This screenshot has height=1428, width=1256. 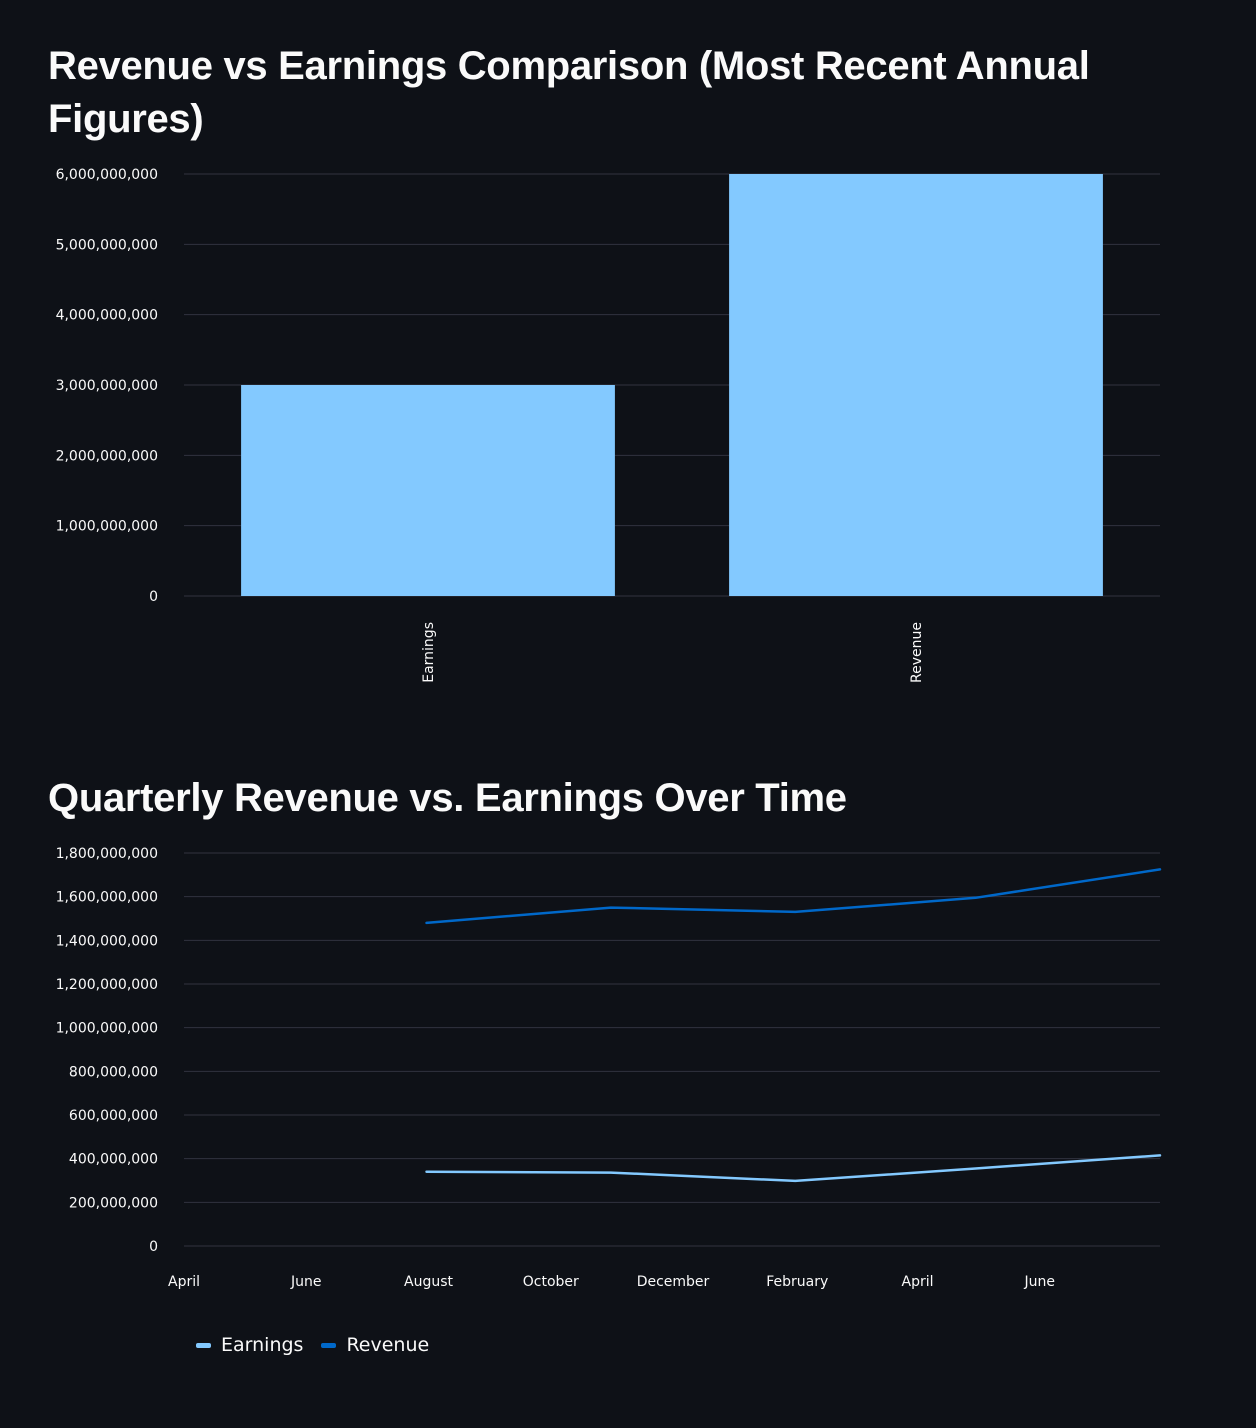 I want to click on y-tick-label: 6,000,000,000, so click(x=107, y=175).